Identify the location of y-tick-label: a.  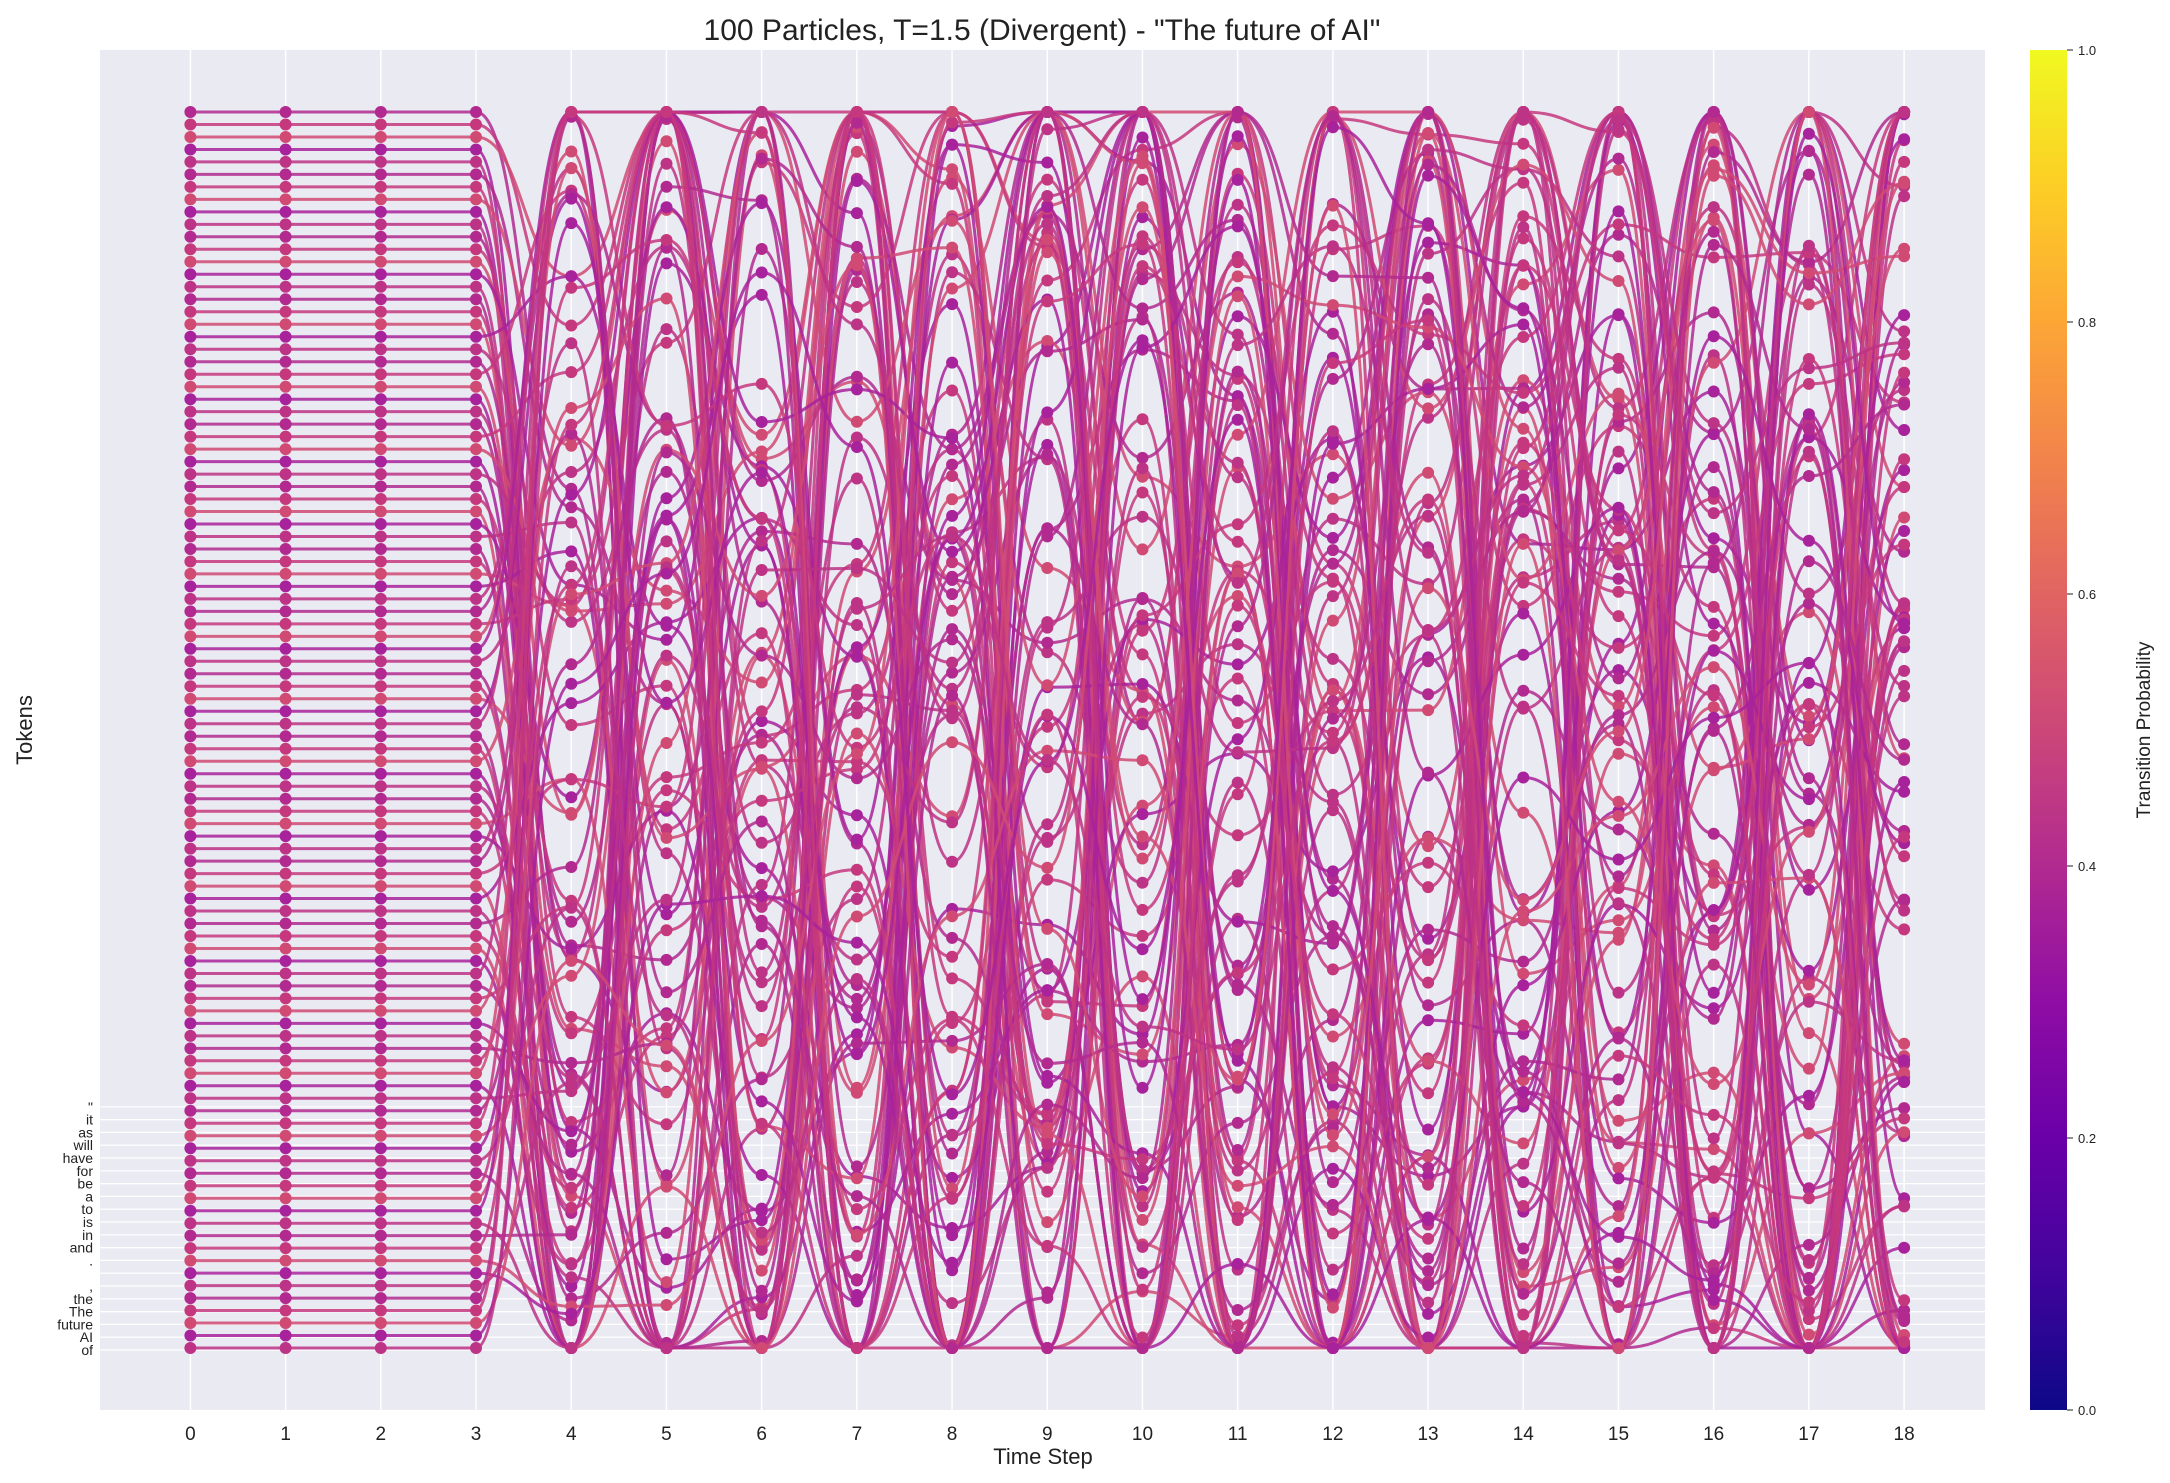
(89, 1196).